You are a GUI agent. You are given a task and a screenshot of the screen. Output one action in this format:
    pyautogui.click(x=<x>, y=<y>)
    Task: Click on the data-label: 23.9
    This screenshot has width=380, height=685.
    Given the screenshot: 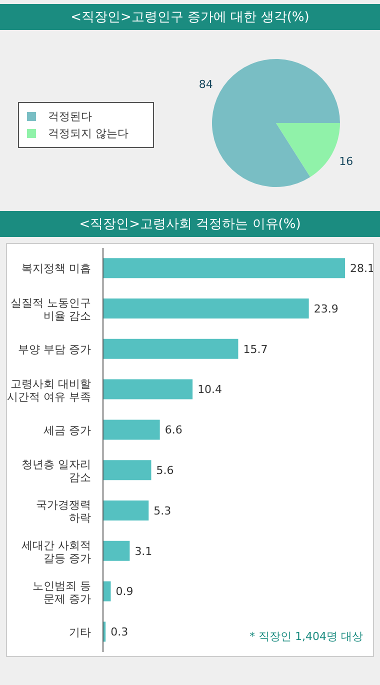 What is the action you would take?
    pyautogui.click(x=326, y=309)
    